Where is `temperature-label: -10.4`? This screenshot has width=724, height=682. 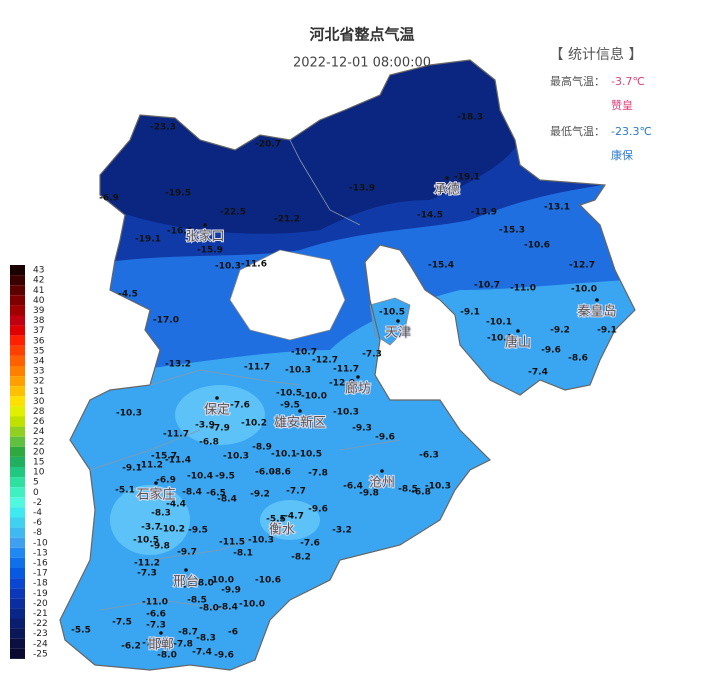
temperature-label: -10.4 is located at coordinates (200, 477).